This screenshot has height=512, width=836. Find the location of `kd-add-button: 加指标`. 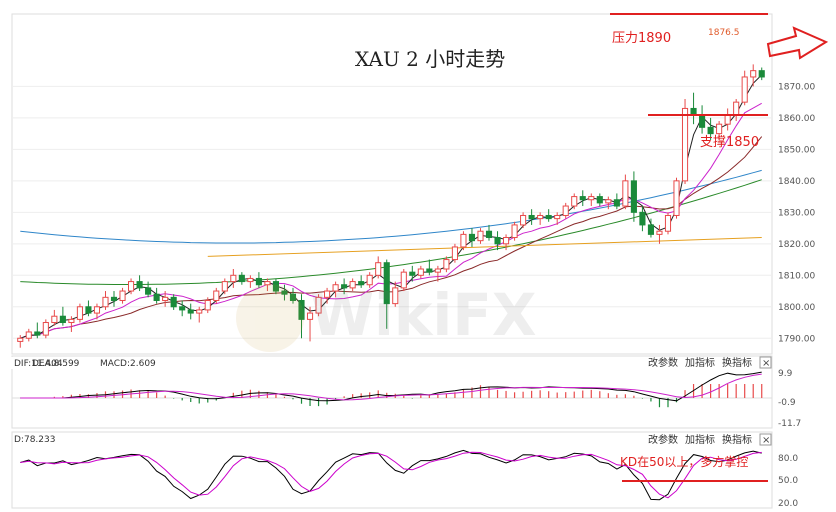

kd-add-button: 加指标 is located at coordinates (700, 439).